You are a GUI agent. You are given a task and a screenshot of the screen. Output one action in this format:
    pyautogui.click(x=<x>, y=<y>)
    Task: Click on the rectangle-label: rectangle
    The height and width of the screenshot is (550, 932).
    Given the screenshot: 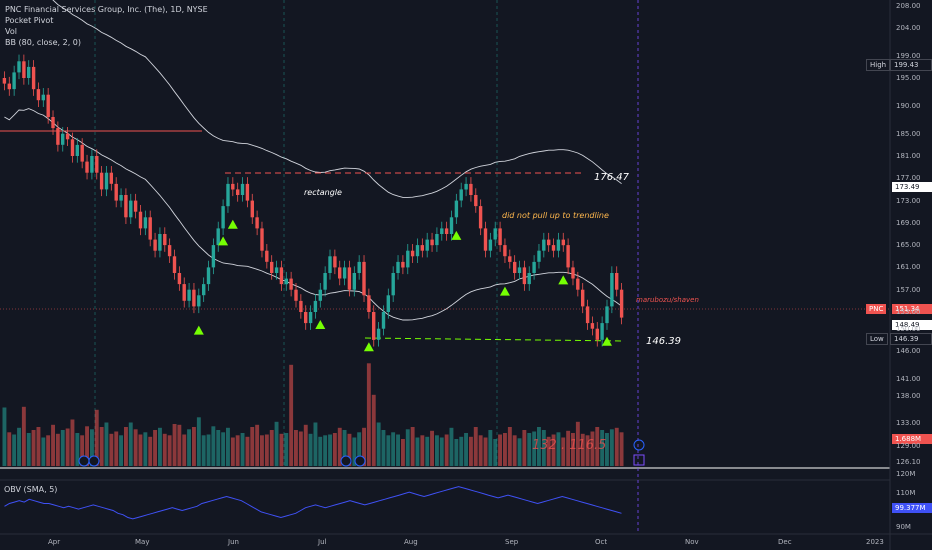 What is the action you would take?
    pyautogui.click(x=323, y=192)
    